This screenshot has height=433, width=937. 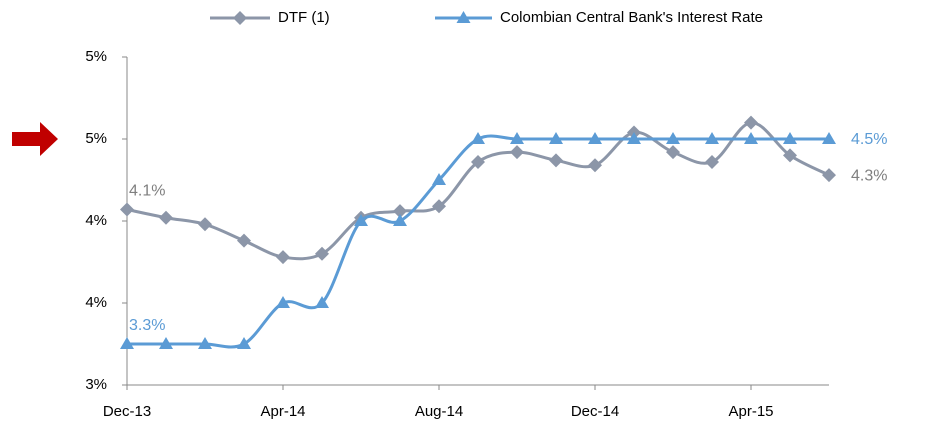 What do you see at coordinates (304, 17) in the screenshot?
I see `legend-label: DTF (1)` at bounding box center [304, 17].